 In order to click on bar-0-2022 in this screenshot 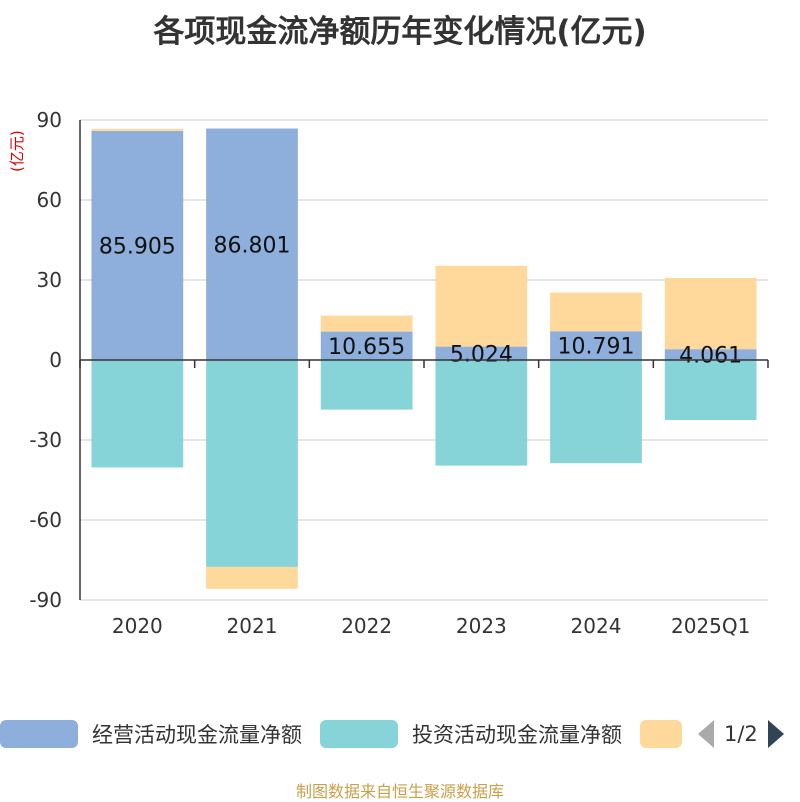, I will do `click(366, 345)`.